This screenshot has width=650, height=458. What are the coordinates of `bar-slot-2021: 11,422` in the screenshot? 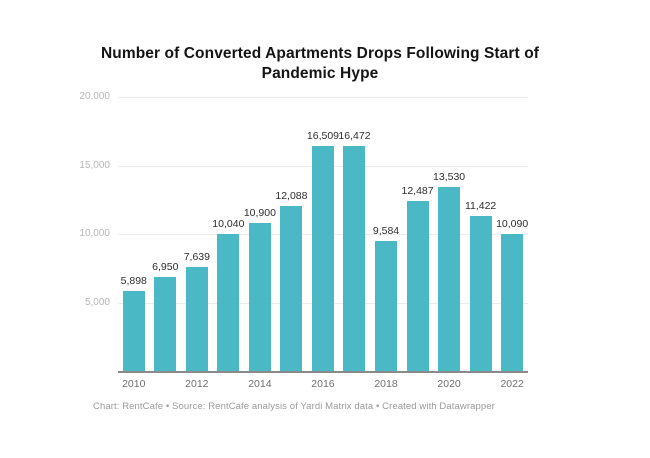 It's located at (481, 235).